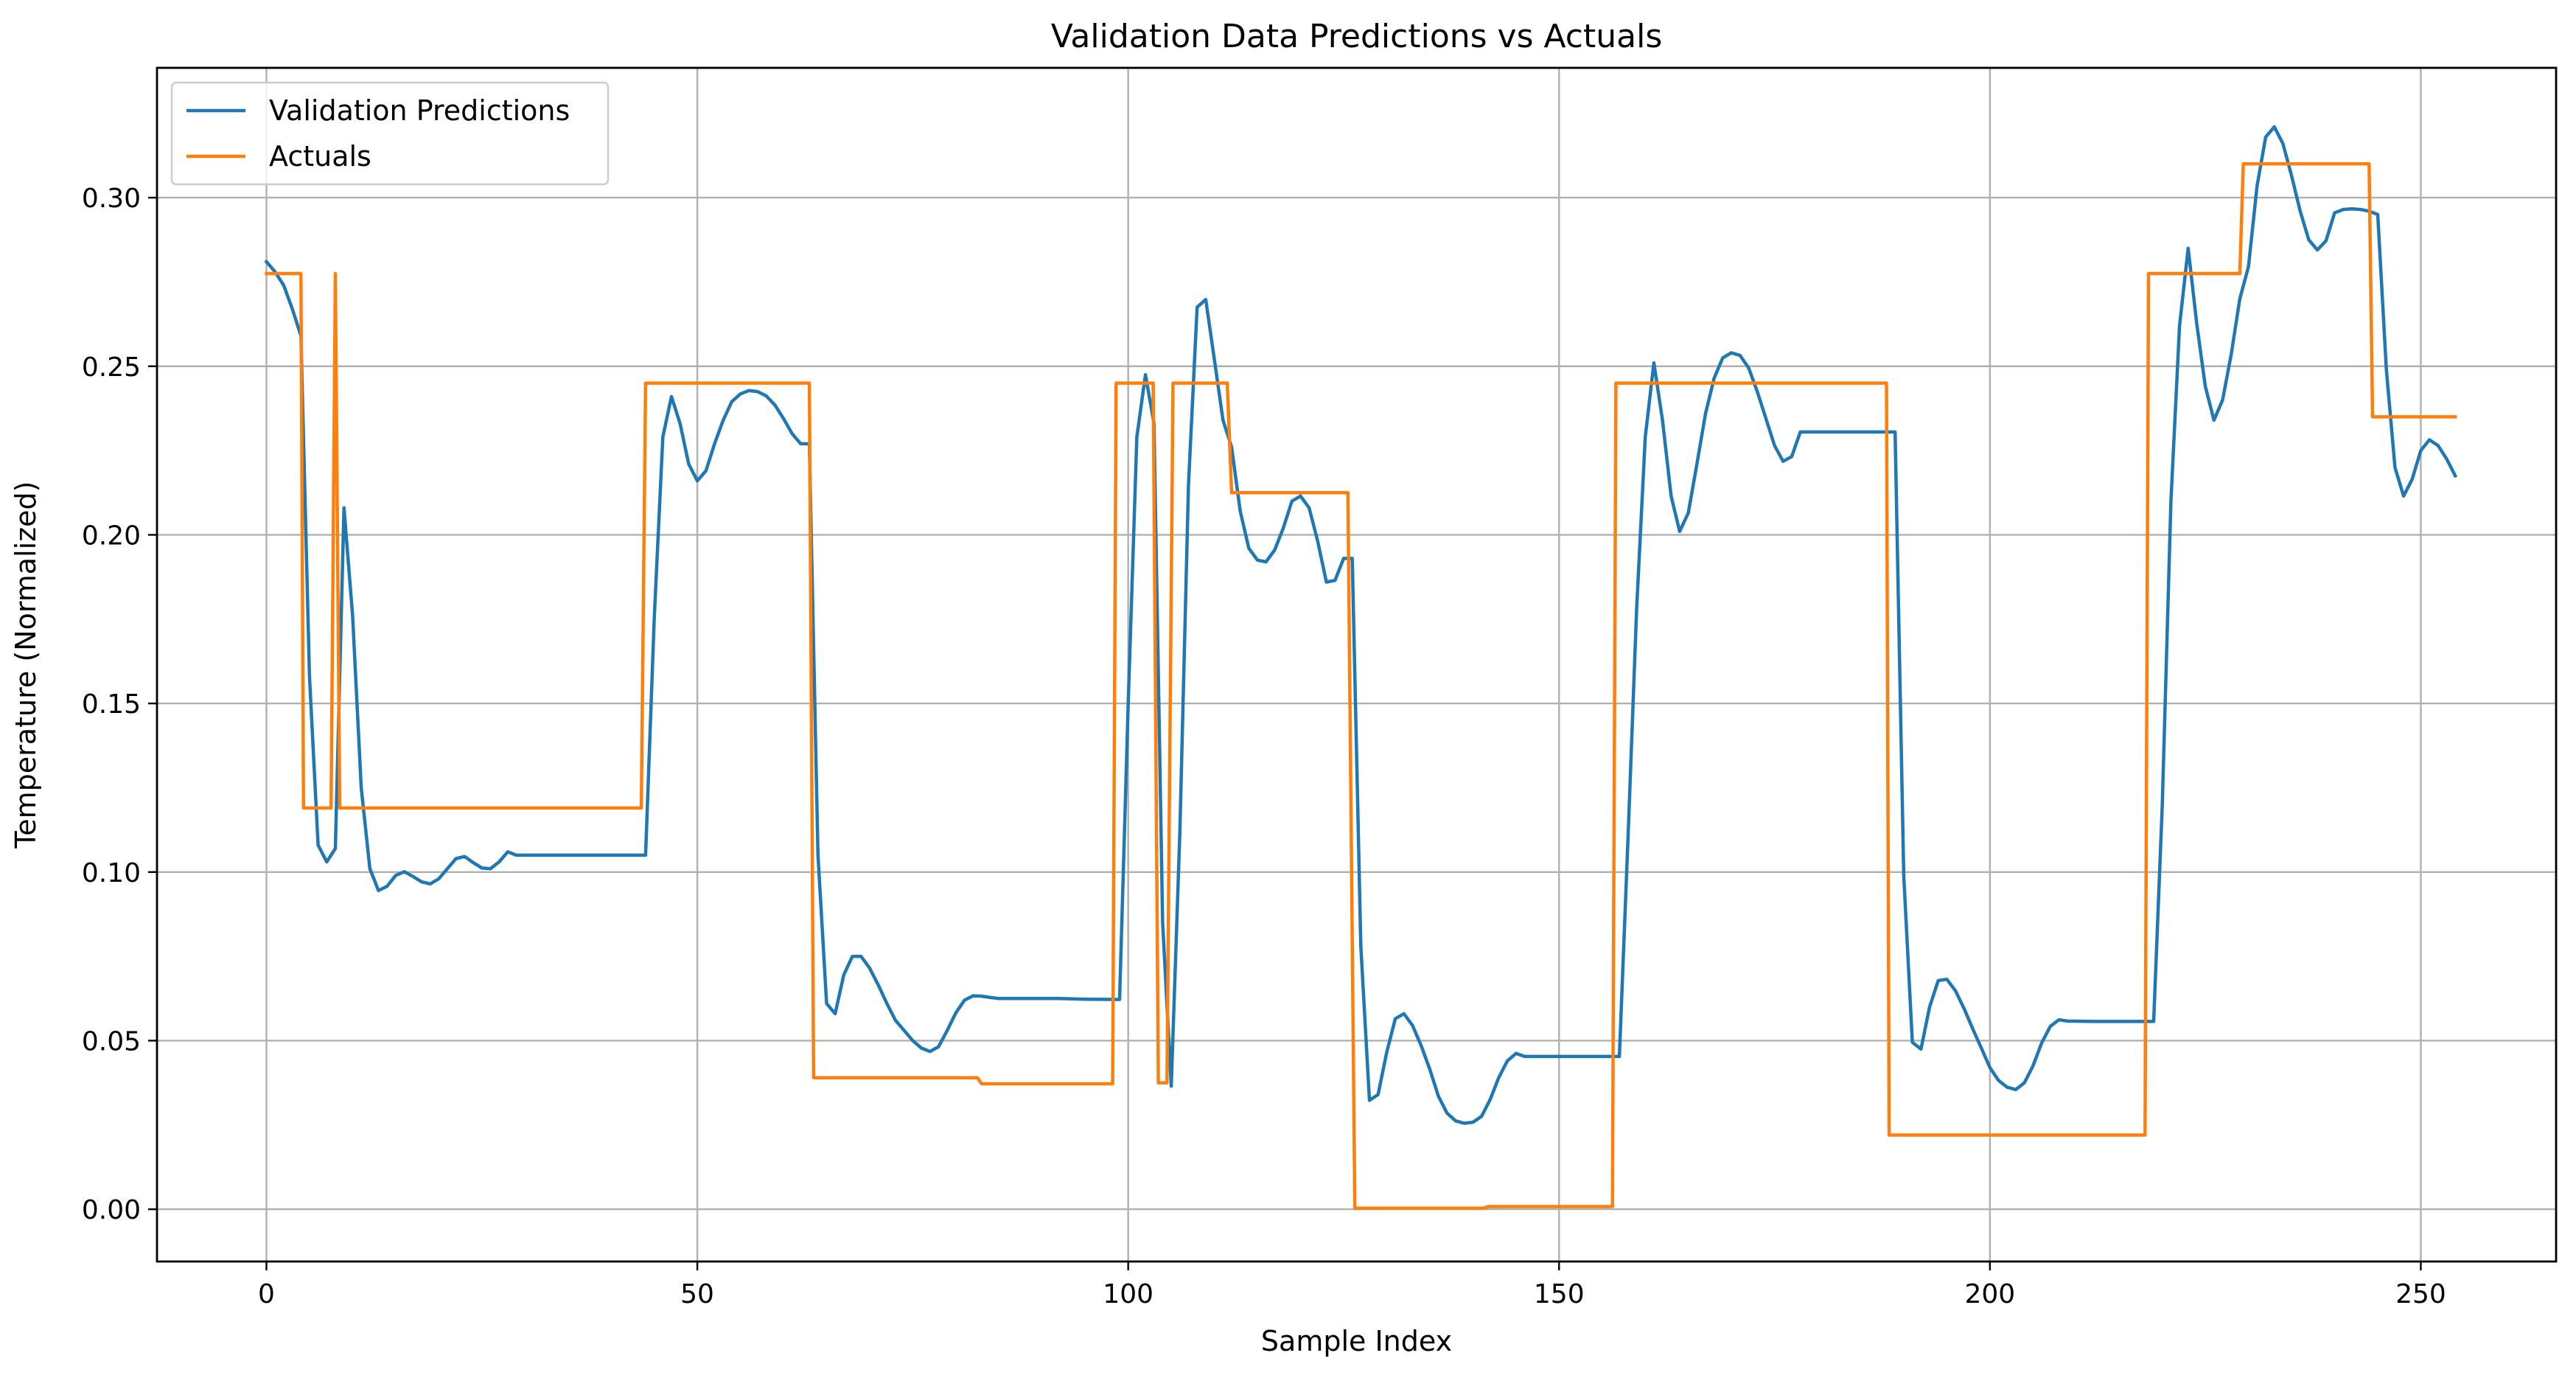  I want to click on x-tick-label: 250, so click(2420, 1294).